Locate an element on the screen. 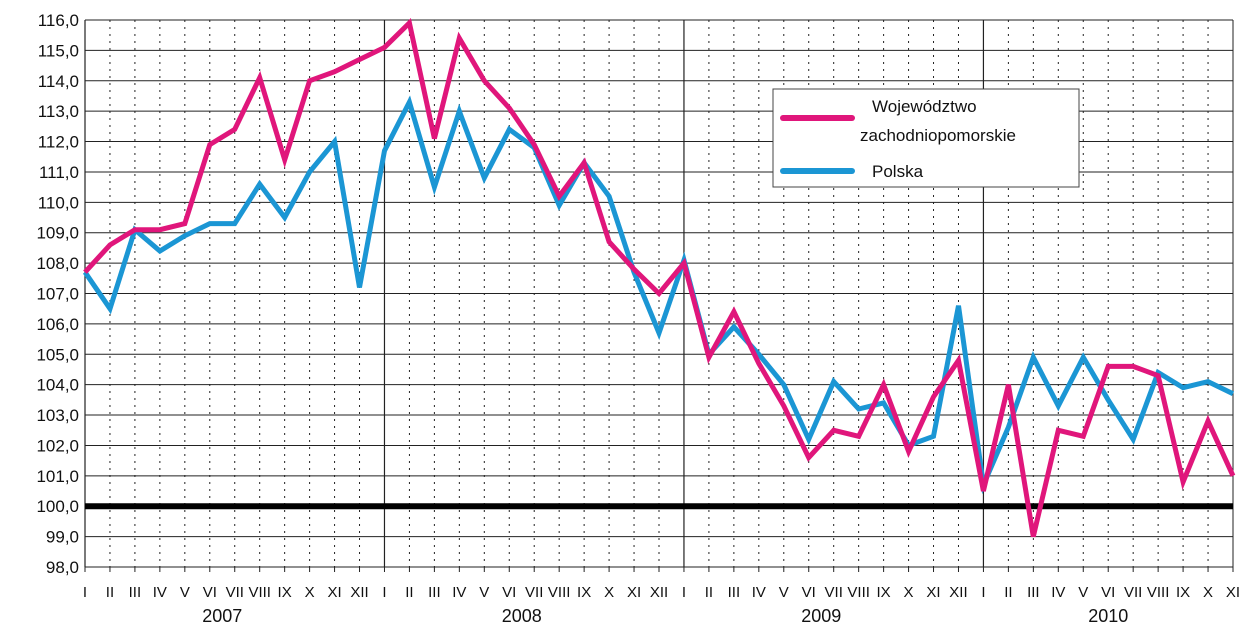  y-tick-label: 116,0 is located at coordinates (58, 20).